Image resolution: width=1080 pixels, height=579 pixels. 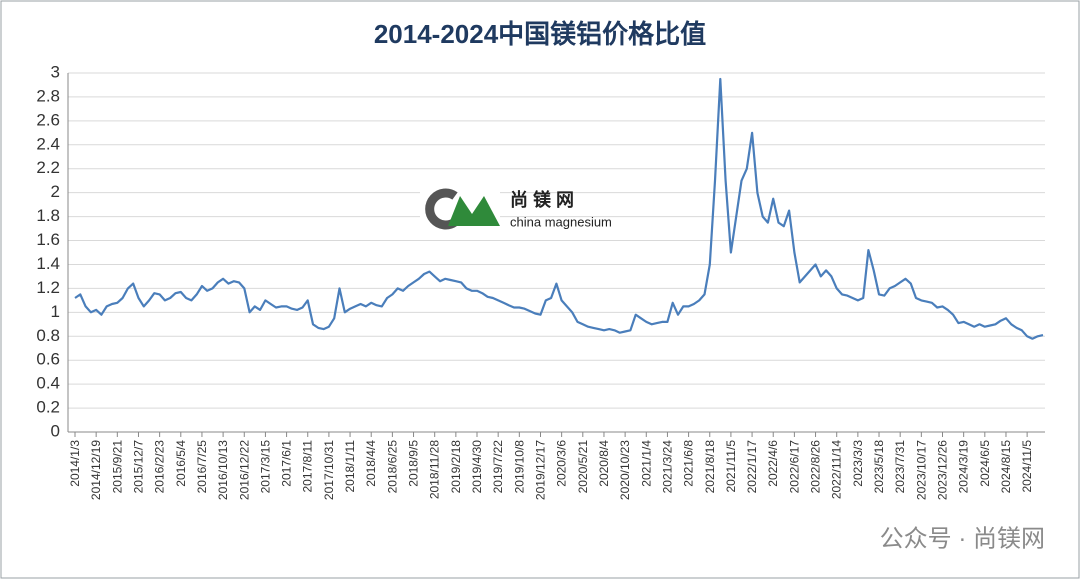 What do you see at coordinates (287, 463) in the screenshot?
I see `x-tick-label: 2017/6/1` at bounding box center [287, 463].